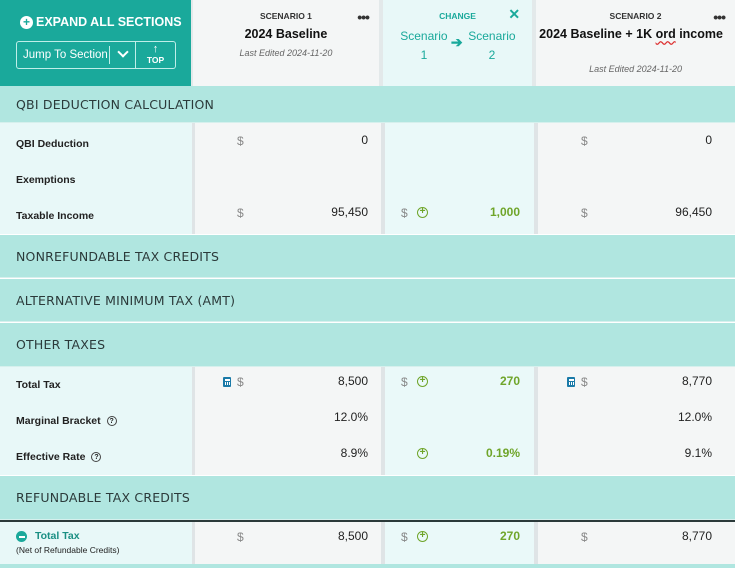  Describe the element at coordinates (58, 421) in the screenshot. I see `row-label: Marginal Bracket` at that location.